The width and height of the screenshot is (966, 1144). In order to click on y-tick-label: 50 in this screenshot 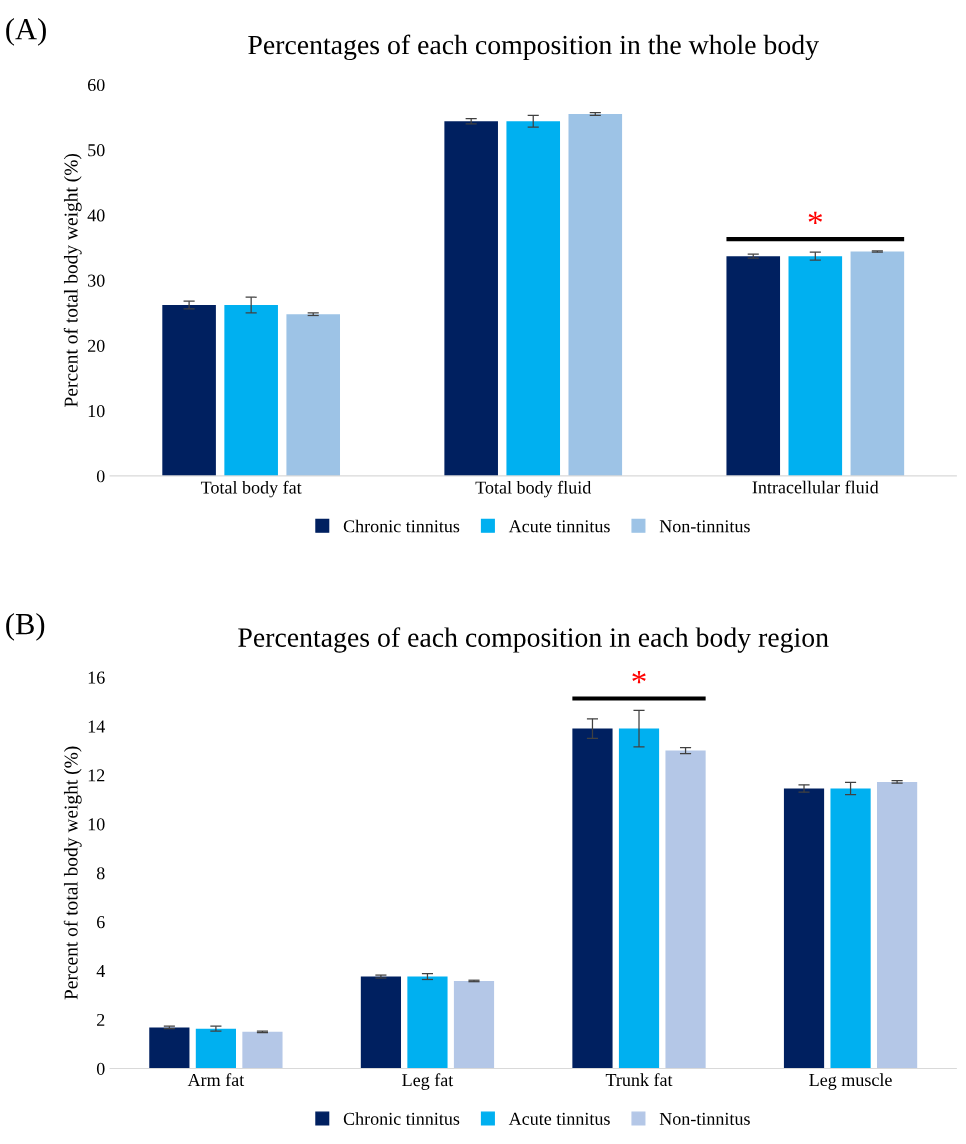, I will do `click(96, 150)`.